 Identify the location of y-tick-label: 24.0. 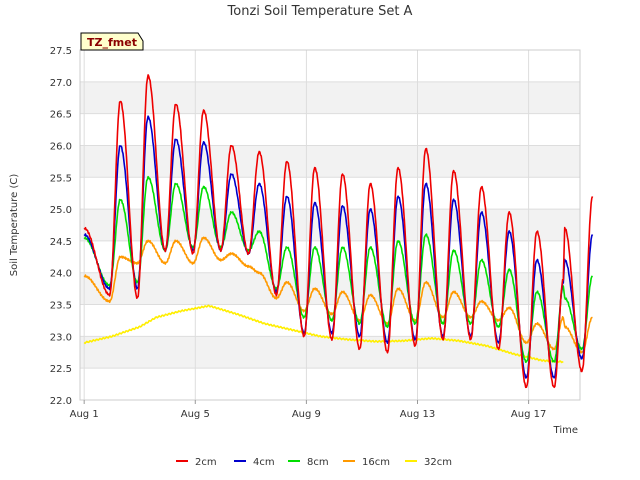
(61, 274).